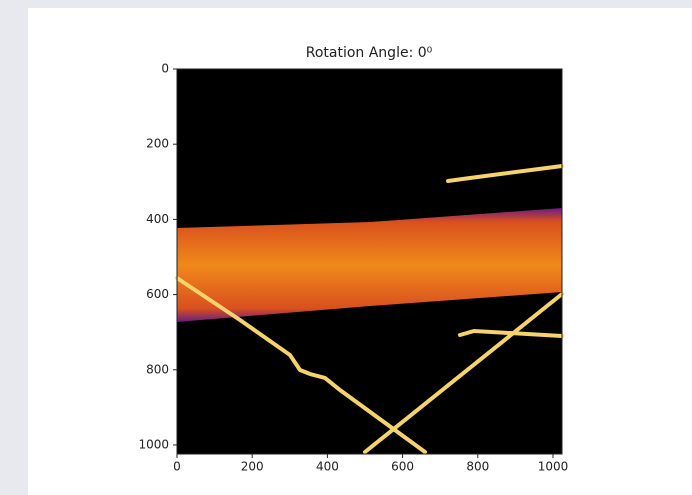  I want to click on y-tick-label: 0, so click(165, 69).